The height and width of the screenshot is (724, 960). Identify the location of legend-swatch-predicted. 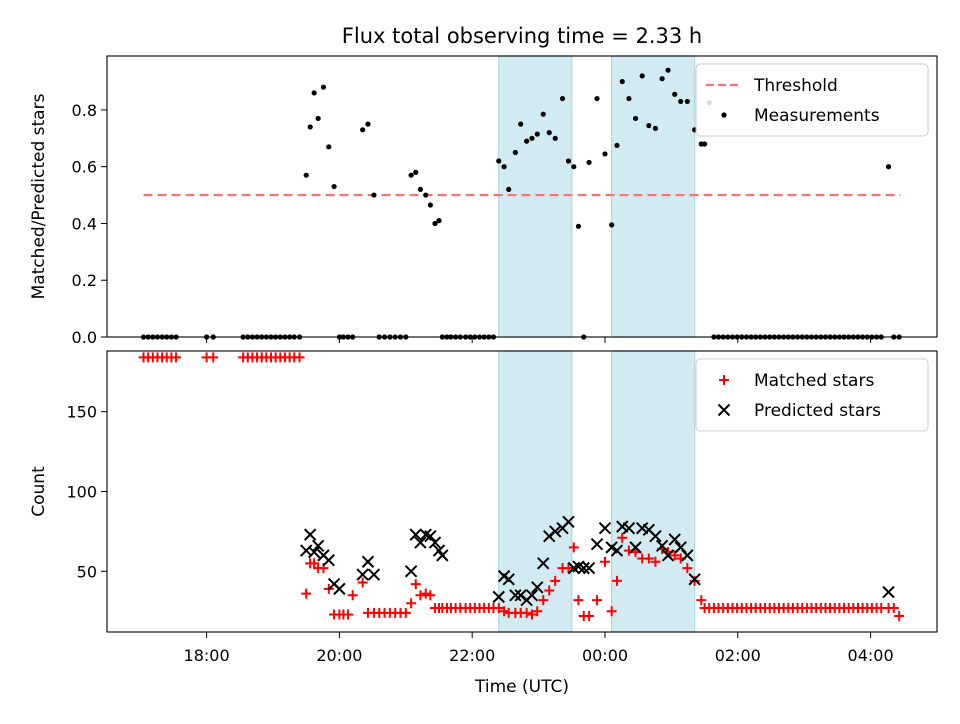
(724, 410).